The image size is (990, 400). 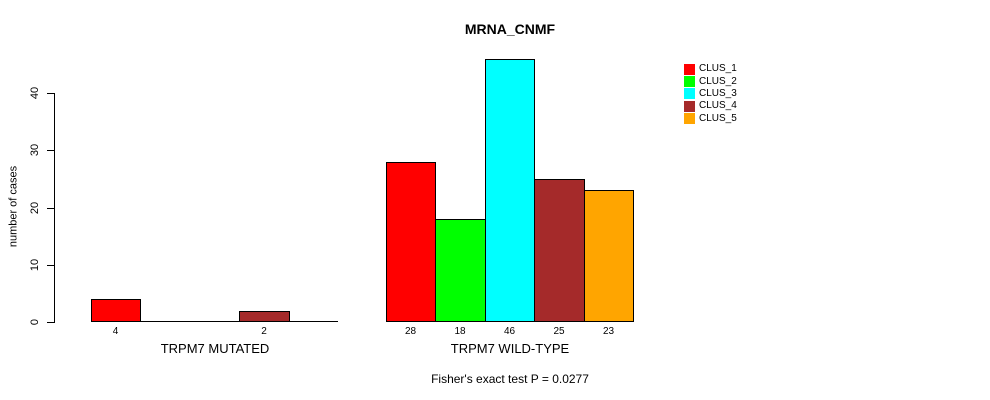 What do you see at coordinates (264, 331) in the screenshot?
I see `bar-value-label: 2` at bounding box center [264, 331].